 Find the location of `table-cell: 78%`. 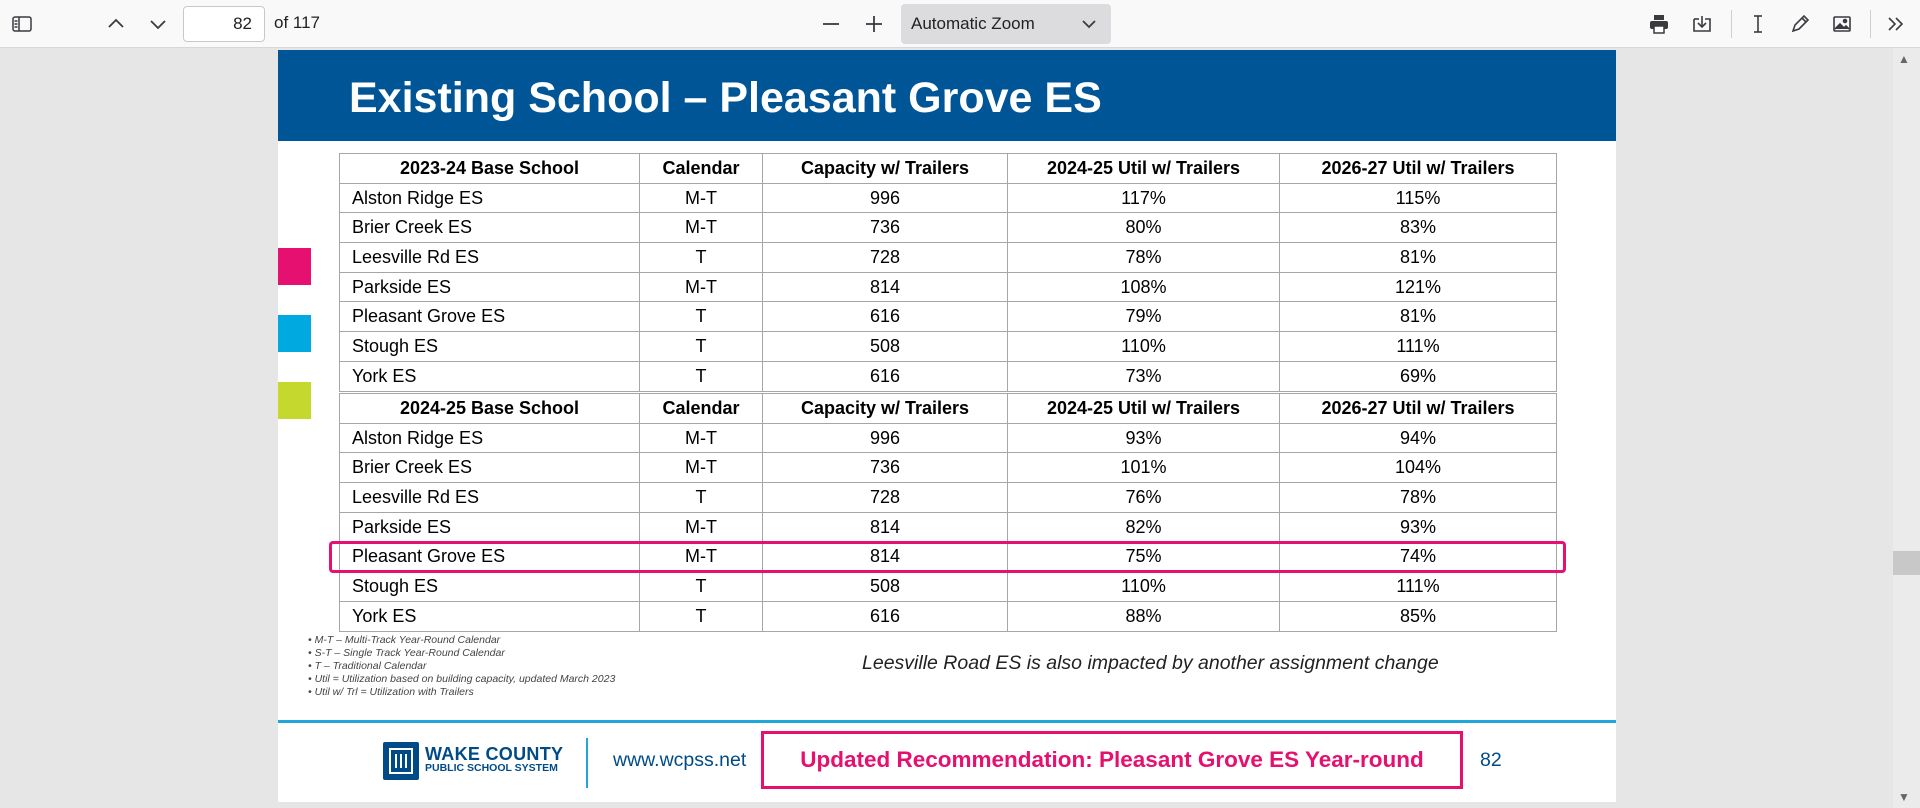

table-cell: 78% is located at coordinates (1418, 497).